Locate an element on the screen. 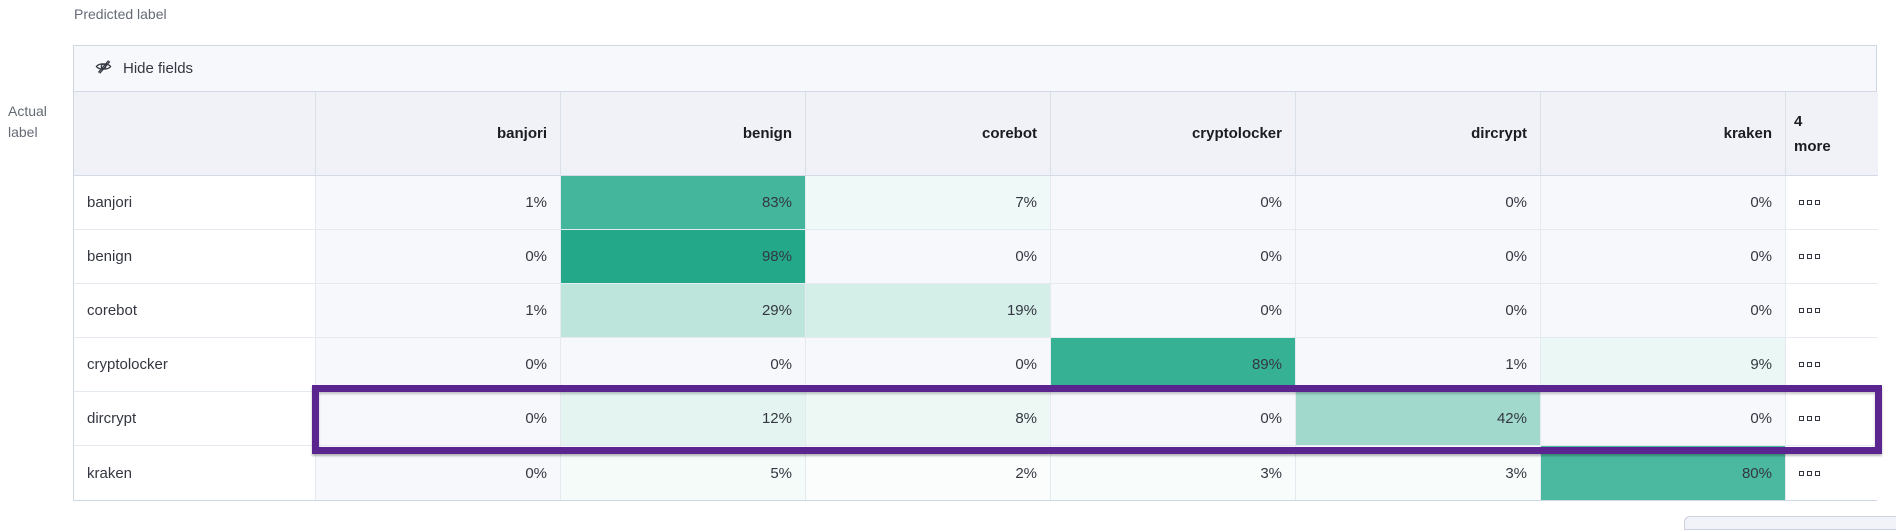  cell-cryptolocker-kraken: 9% is located at coordinates (1663, 365).